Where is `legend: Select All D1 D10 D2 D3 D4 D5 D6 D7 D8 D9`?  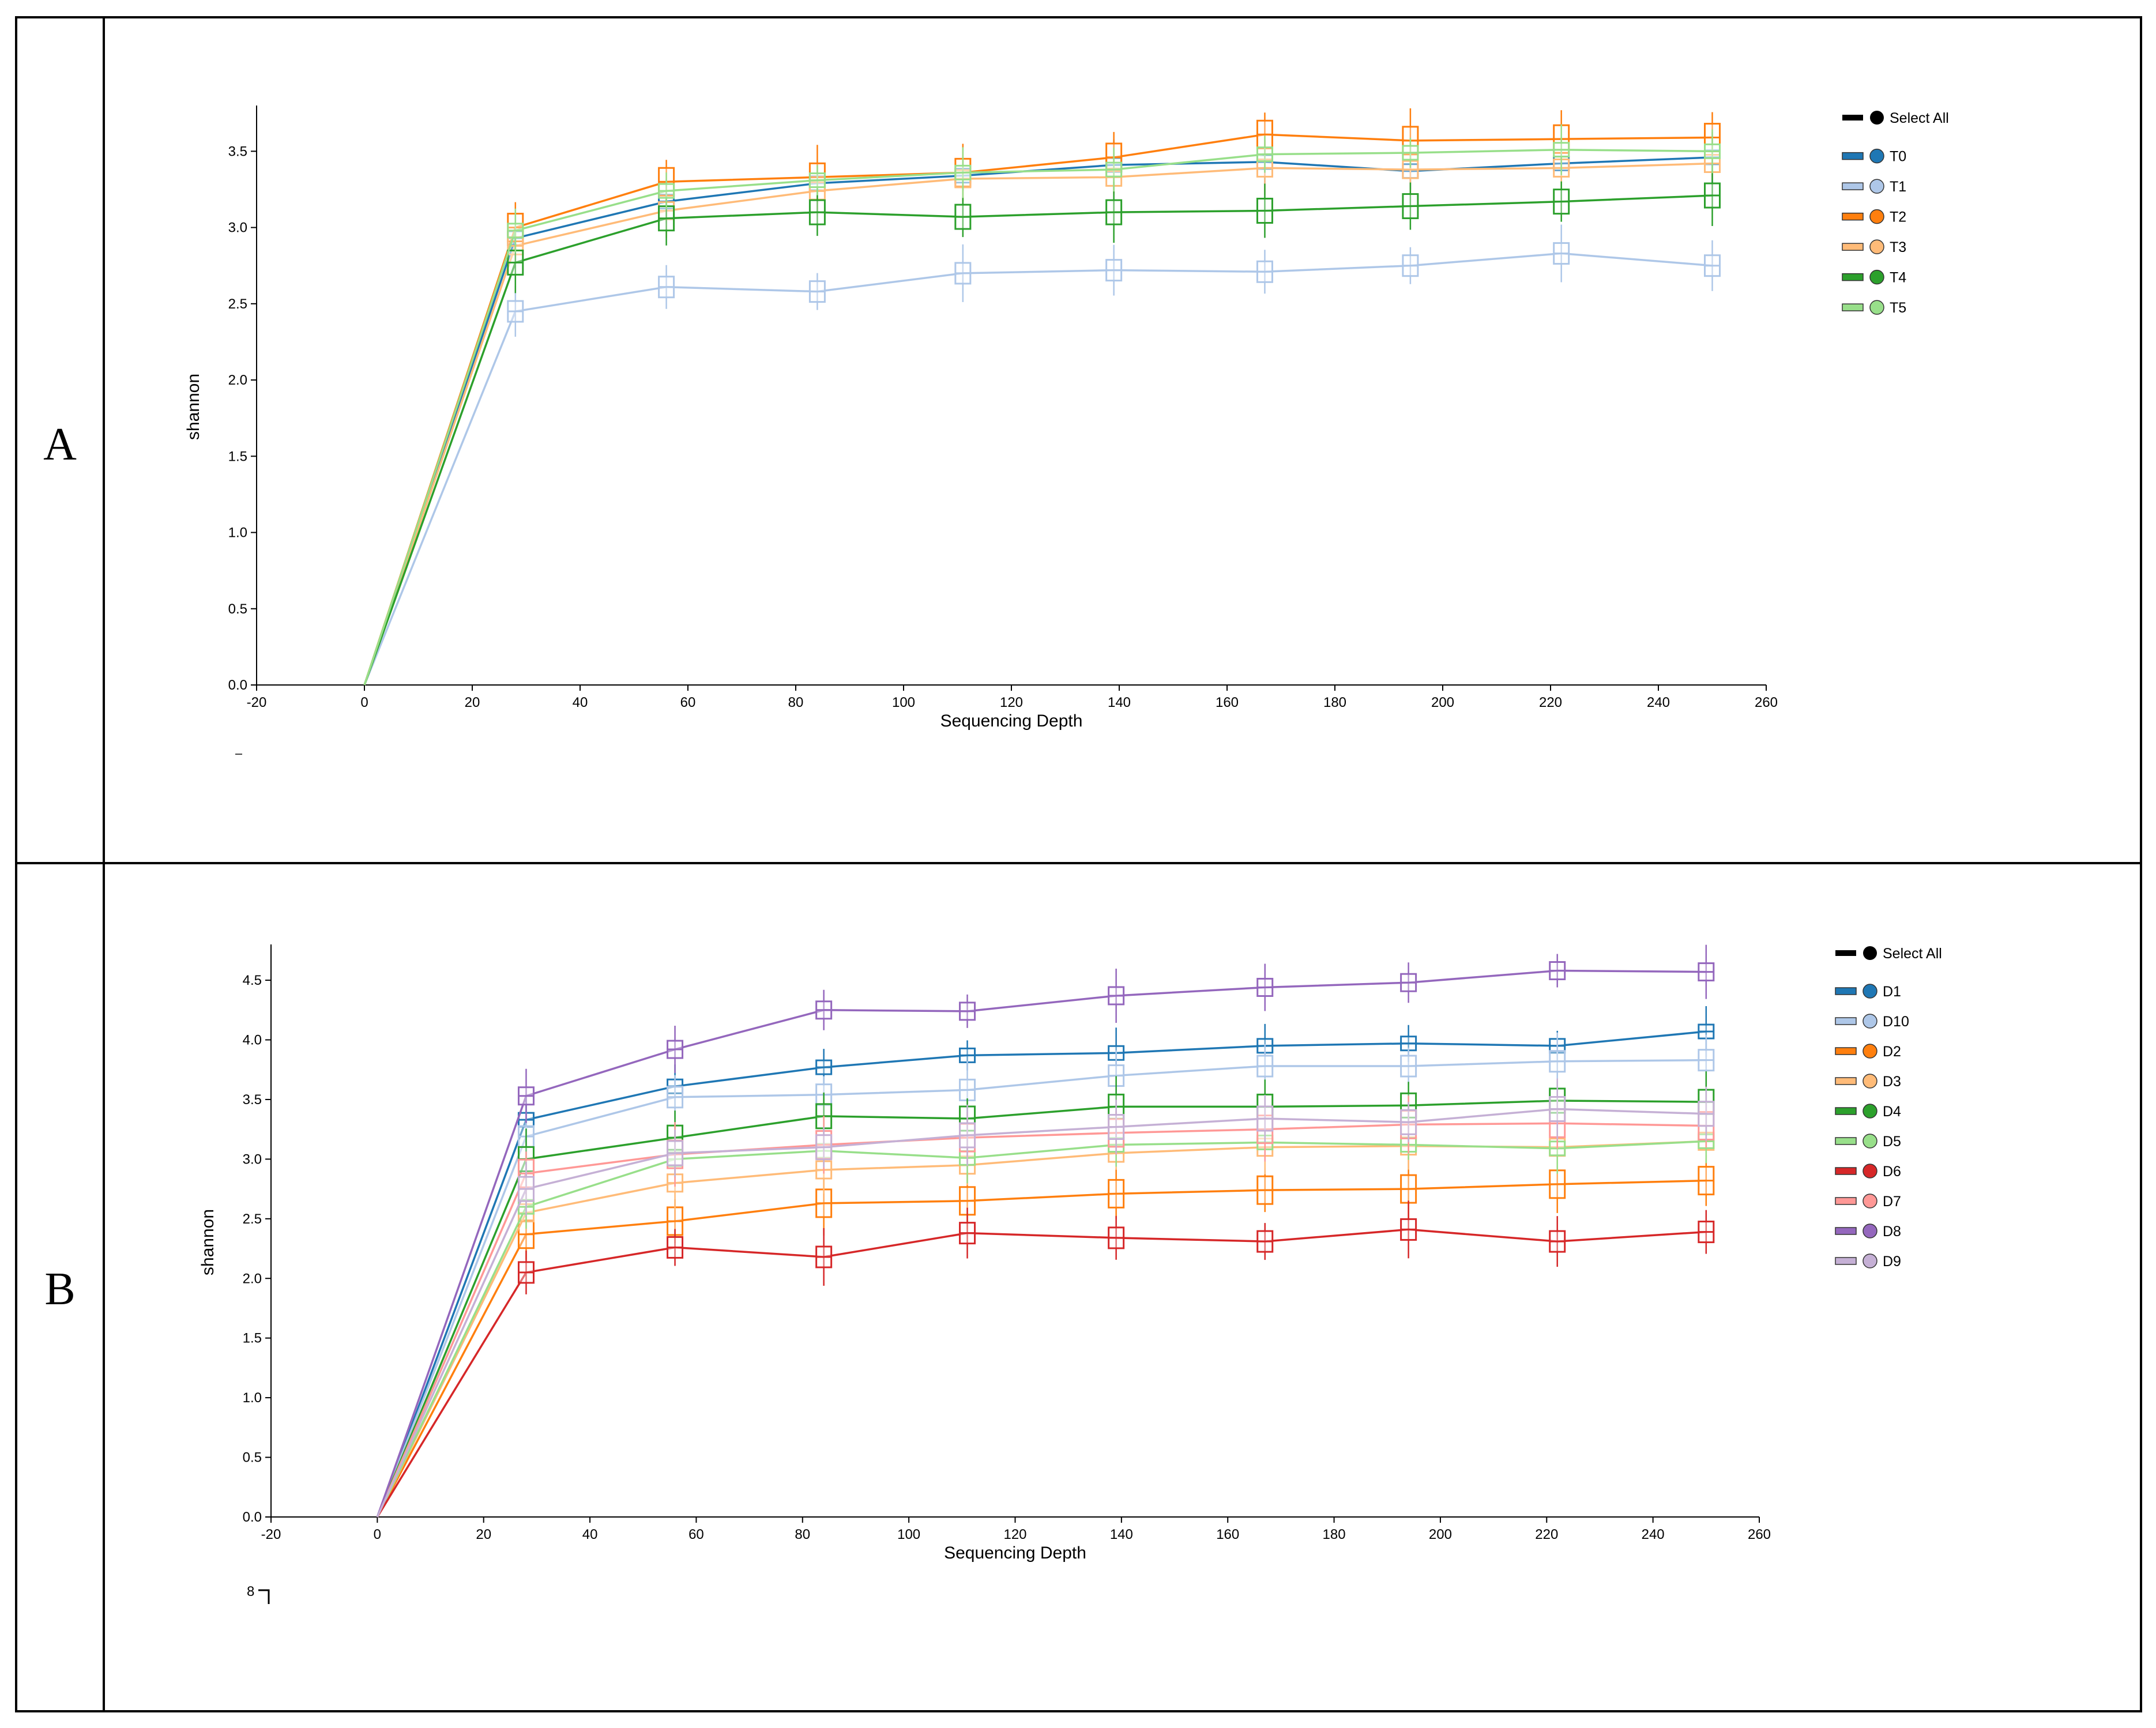
legend: Select All D1 D10 D2 D3 D4 D5 D6 D7 D8 D9 is located at coordinates (1888, 1108).